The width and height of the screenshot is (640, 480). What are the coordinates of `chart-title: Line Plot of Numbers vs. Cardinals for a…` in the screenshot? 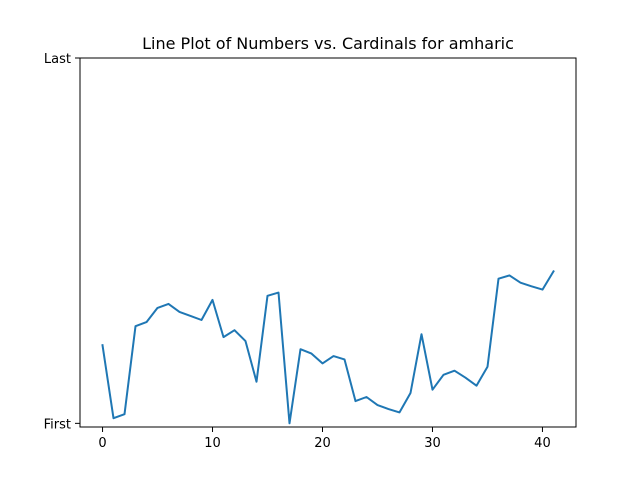 It's located at (328, 43).